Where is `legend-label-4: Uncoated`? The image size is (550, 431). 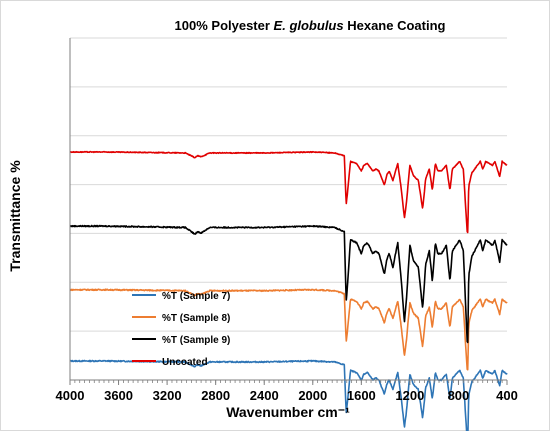 legend-label-4: Uncoated is located at coordinates (185, 362).